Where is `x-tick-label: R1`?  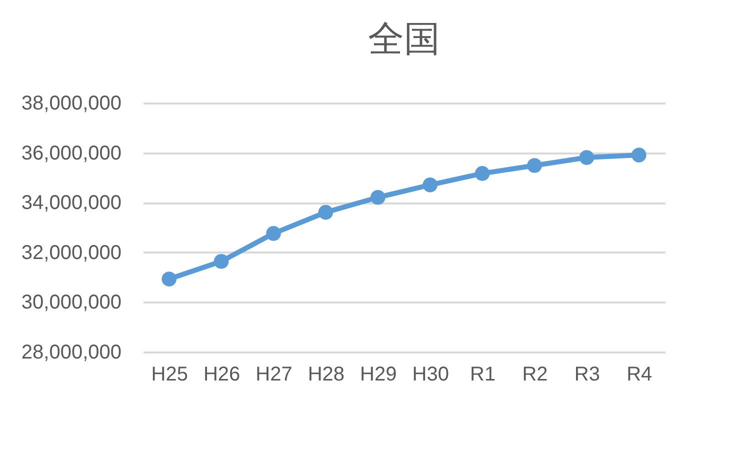 x-tick-label: R1 is located at coordinates (483, 375).